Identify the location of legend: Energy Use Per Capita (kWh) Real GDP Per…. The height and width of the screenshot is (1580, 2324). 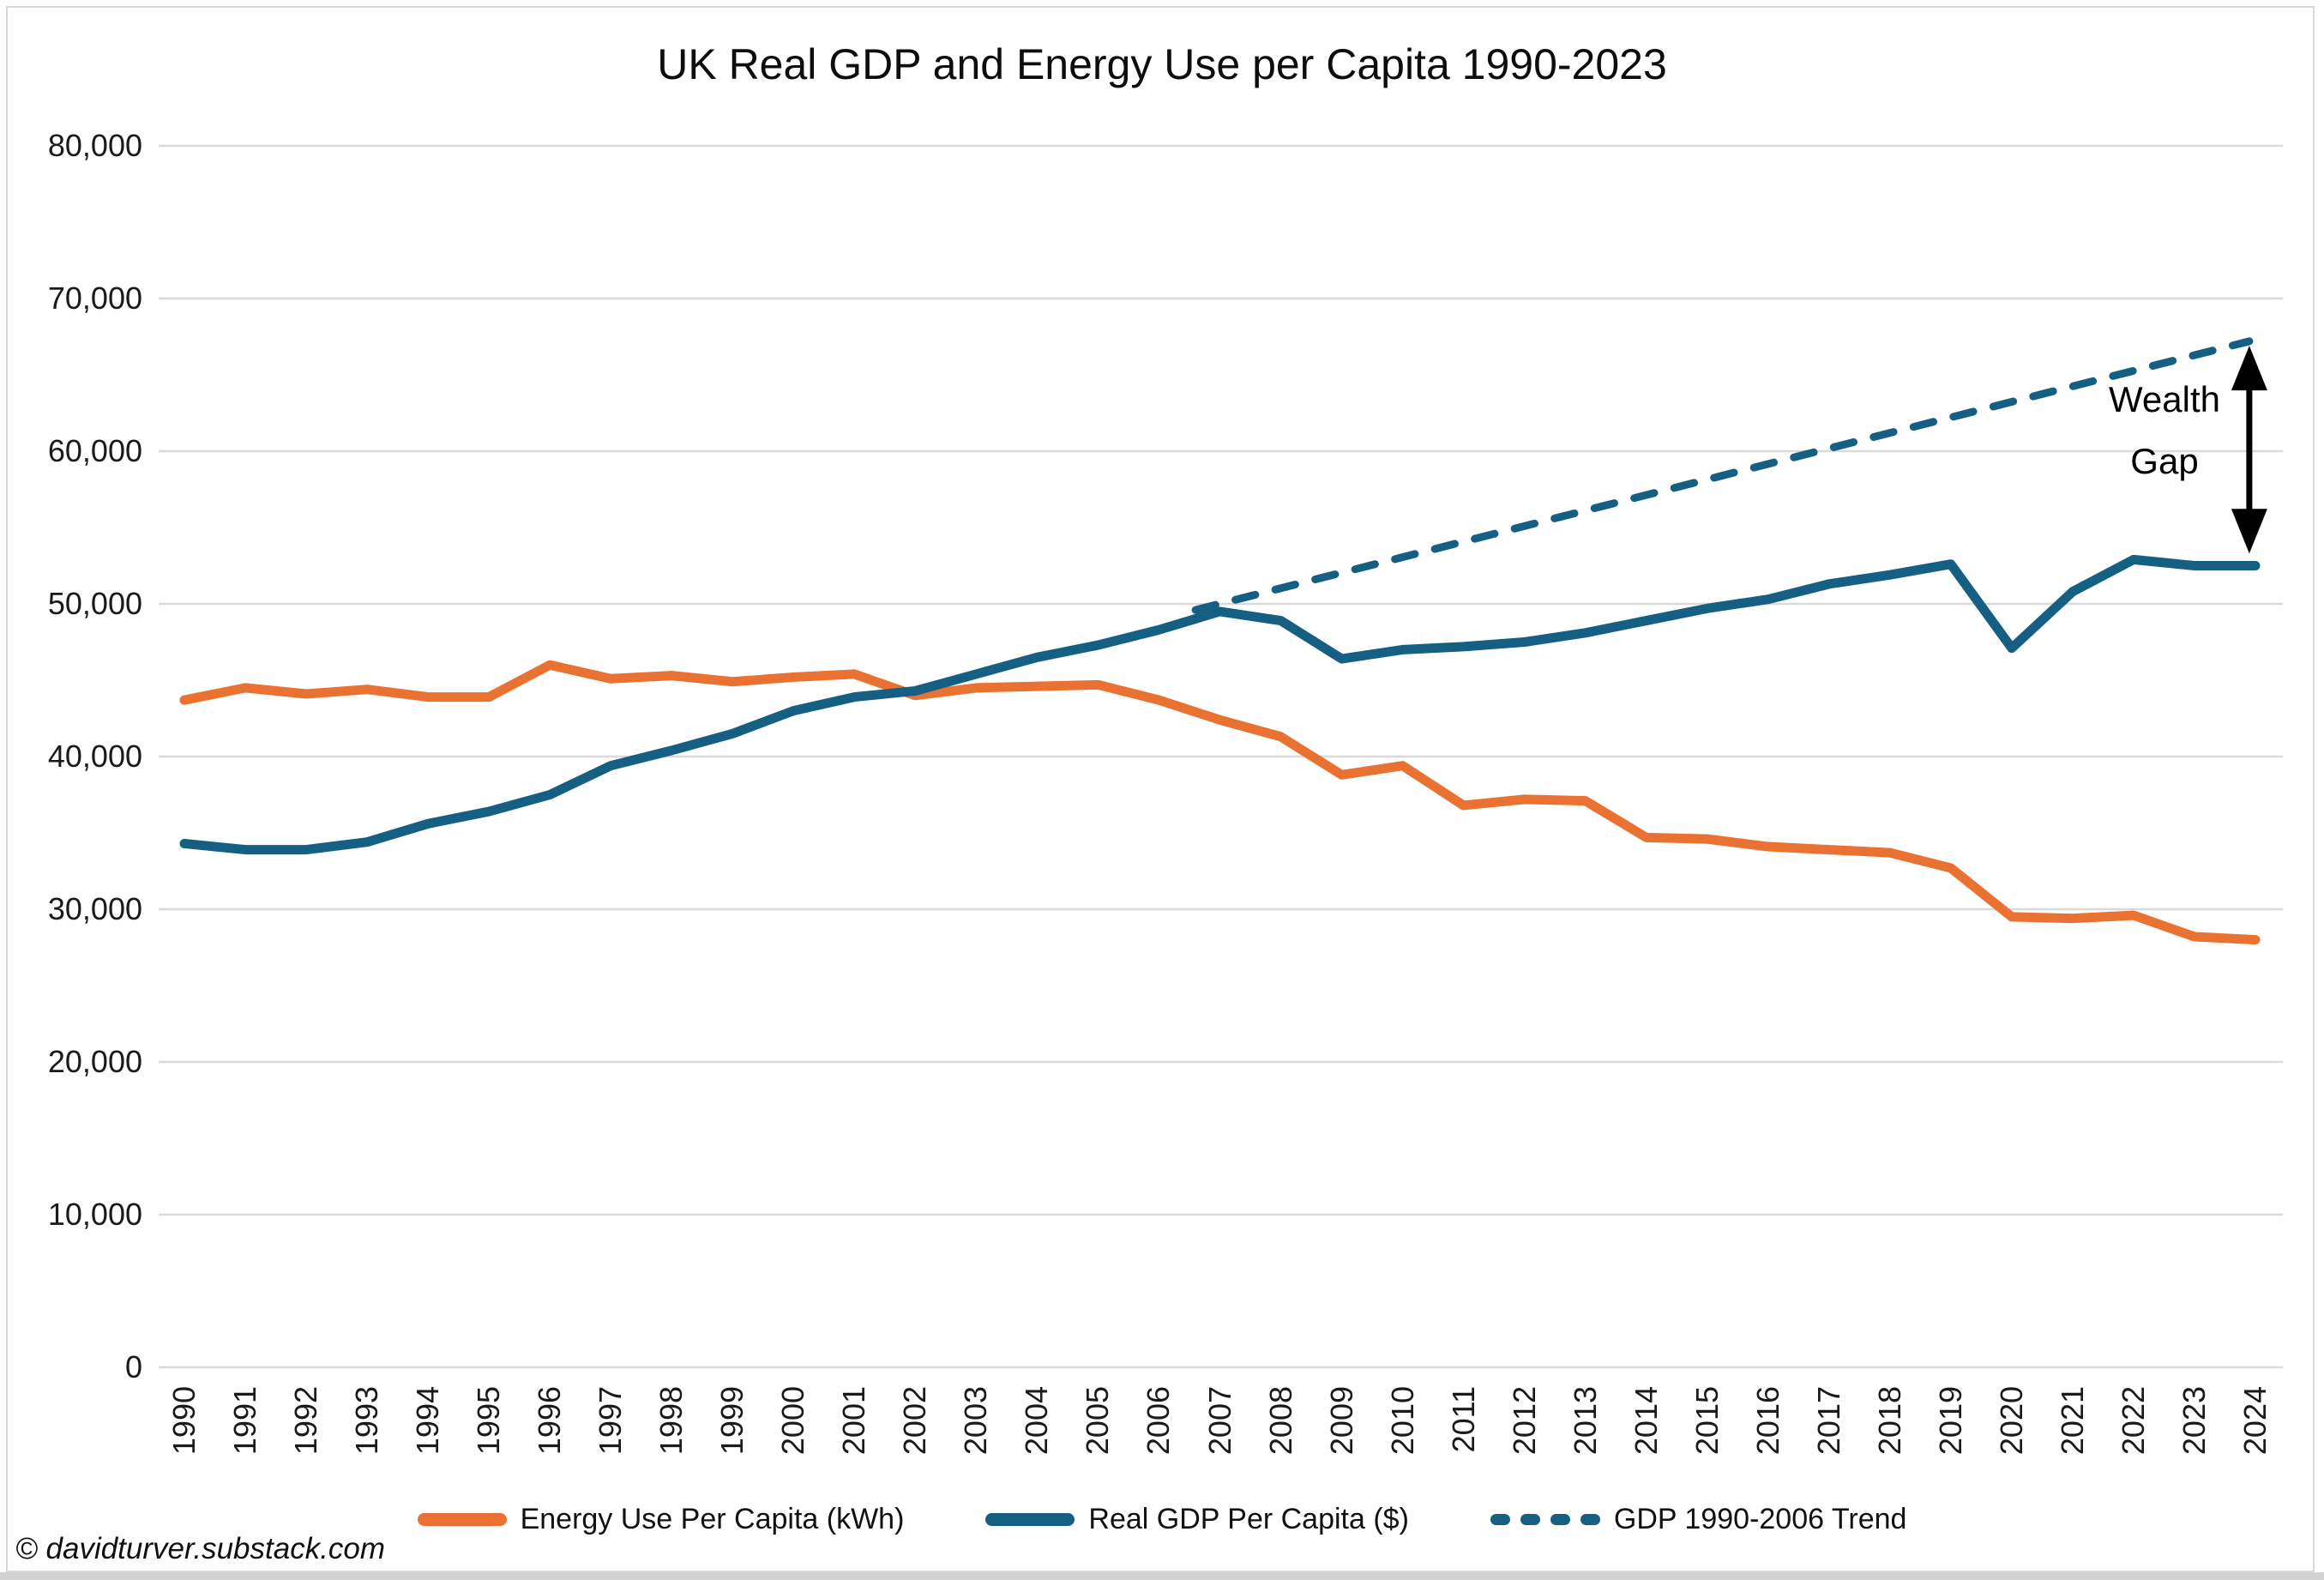
(1162, 1520).